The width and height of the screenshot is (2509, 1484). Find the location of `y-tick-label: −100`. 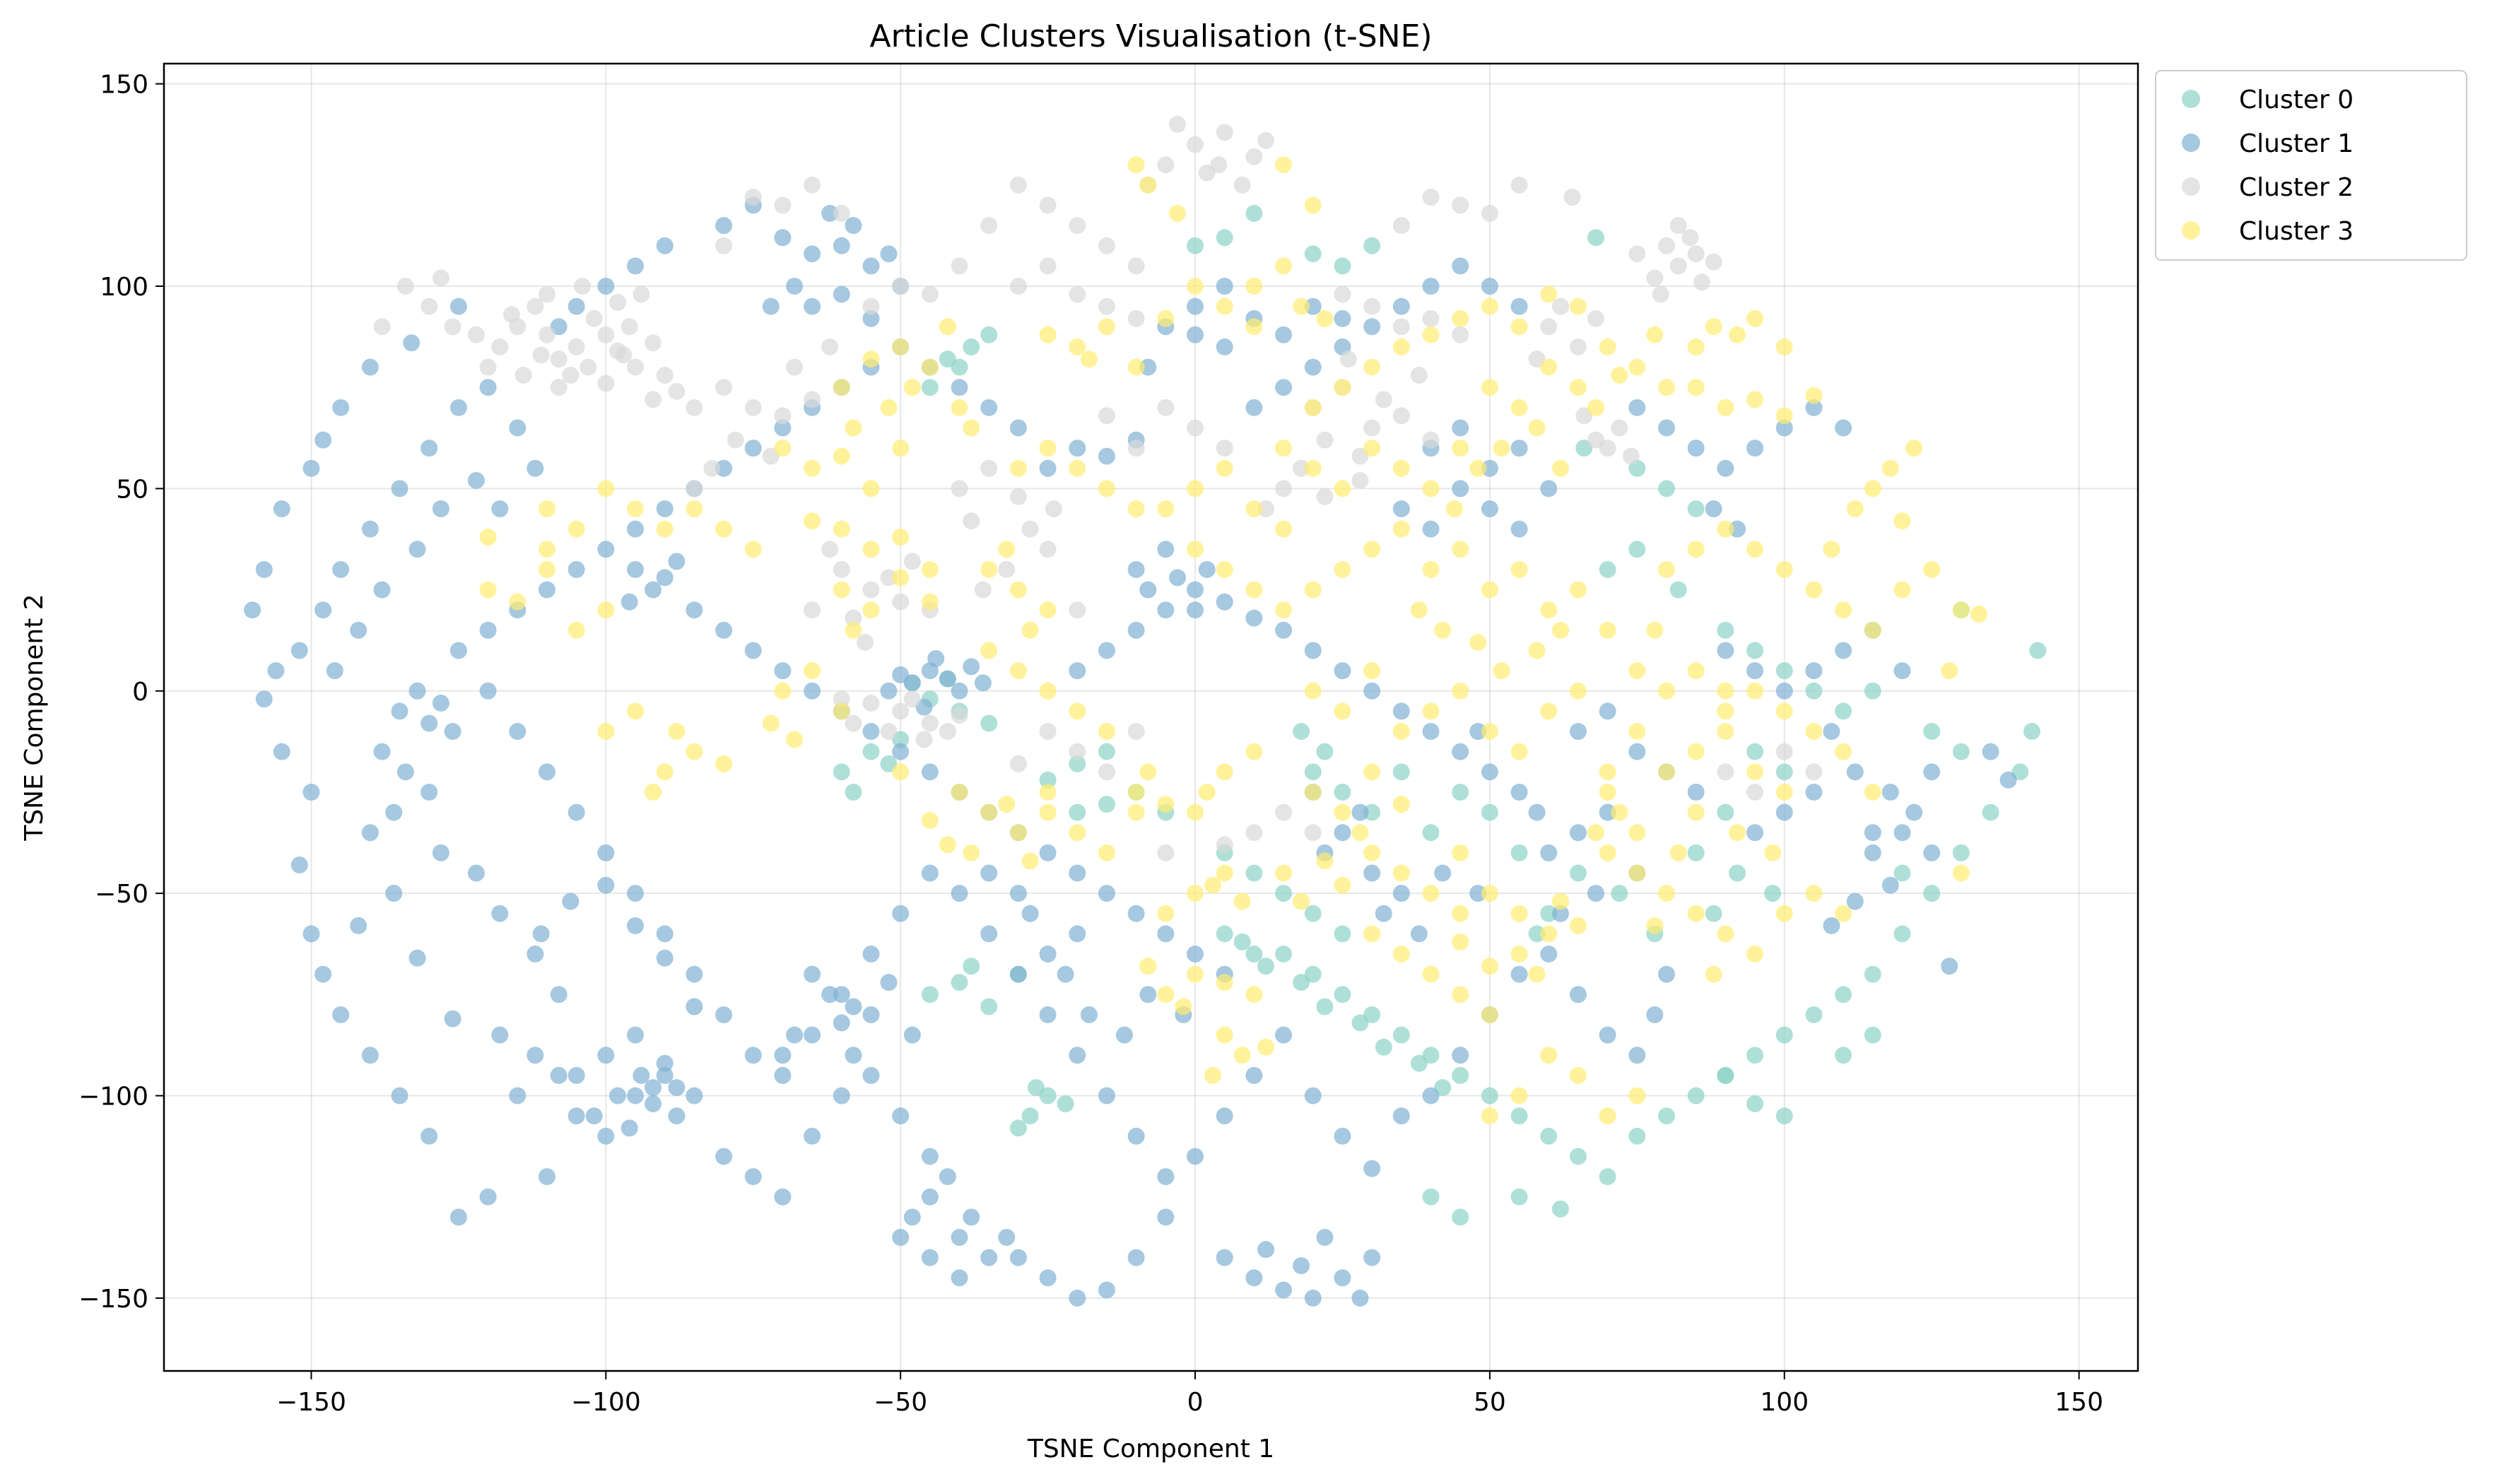

y-tick-label: −100 is located at coordinates (113, 1097).